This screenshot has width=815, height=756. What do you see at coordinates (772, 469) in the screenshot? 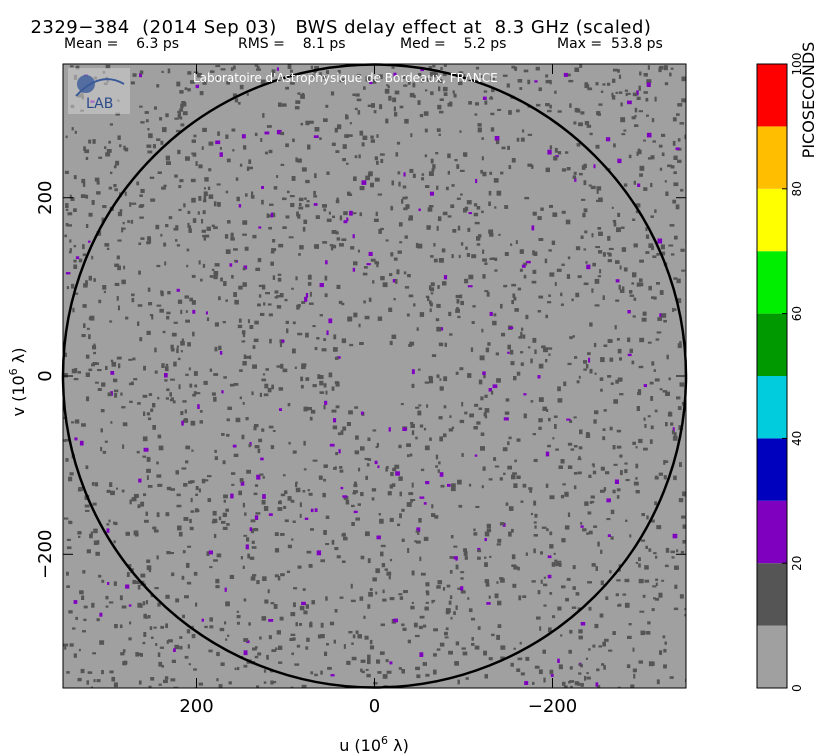
I see `colorbar-bin` at bounding box center [772, 469].